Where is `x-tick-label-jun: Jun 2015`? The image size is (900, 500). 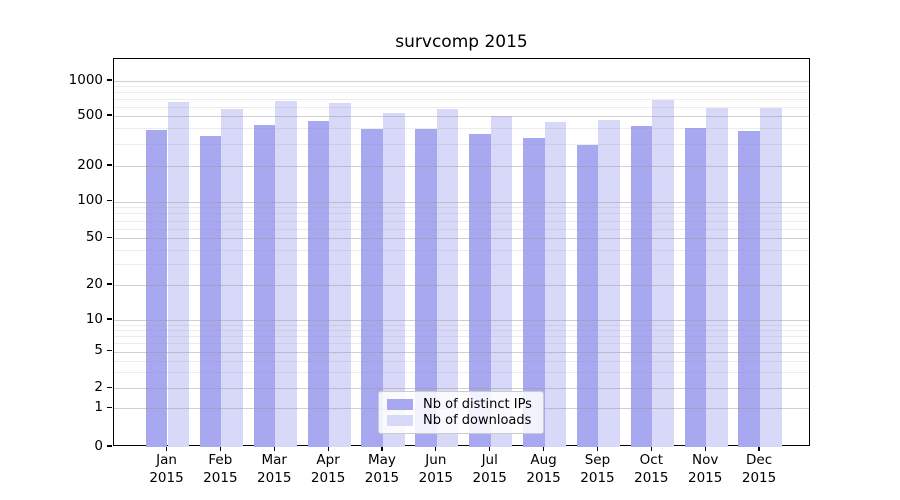 x-tick-label-jun: Jun 2015 is located at coordinates (436, 469).